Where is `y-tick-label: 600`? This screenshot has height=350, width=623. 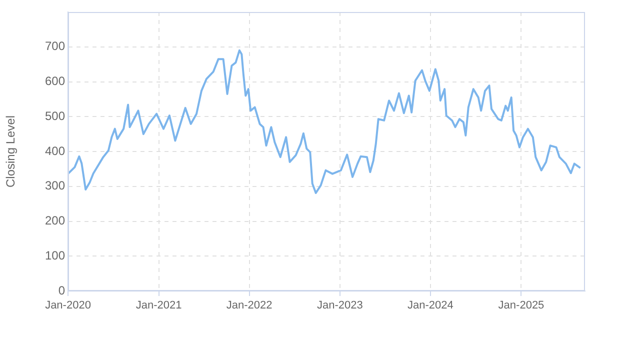 y-tick-label: 600 is located at coordinates (55, 81).